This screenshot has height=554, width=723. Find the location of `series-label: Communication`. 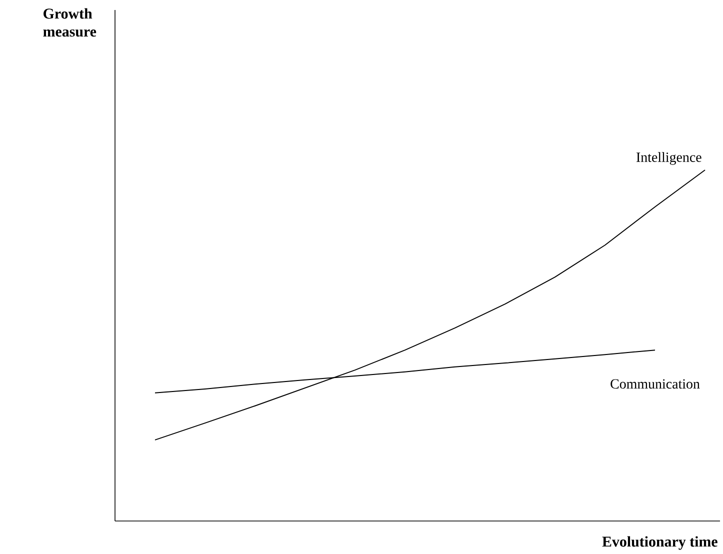

series-label: Communication is located at coordinates (655, 384).